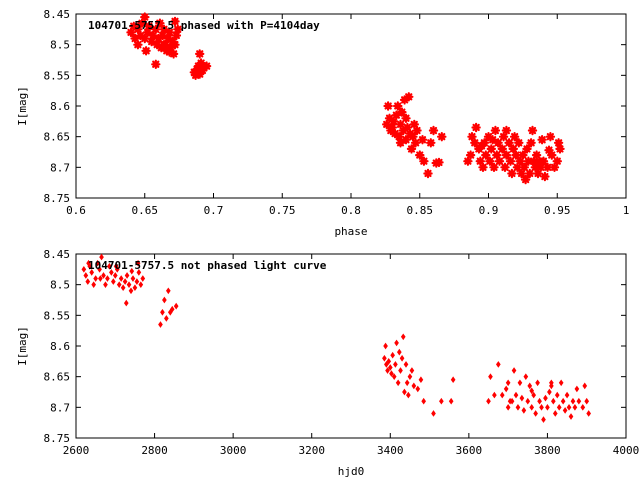 The image size is (640, 480). Describe the element at coordinates (57, 254) in the screenshot. I see `y-tick-label: 8.45` at that location.